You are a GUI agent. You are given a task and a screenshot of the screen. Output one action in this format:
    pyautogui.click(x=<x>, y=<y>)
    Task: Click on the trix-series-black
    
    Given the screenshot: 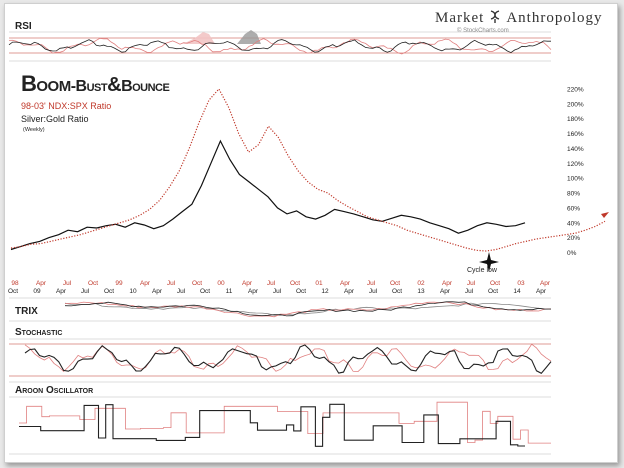 What is the action you would take?
    pyautogui.click(x=308, y=309)
    